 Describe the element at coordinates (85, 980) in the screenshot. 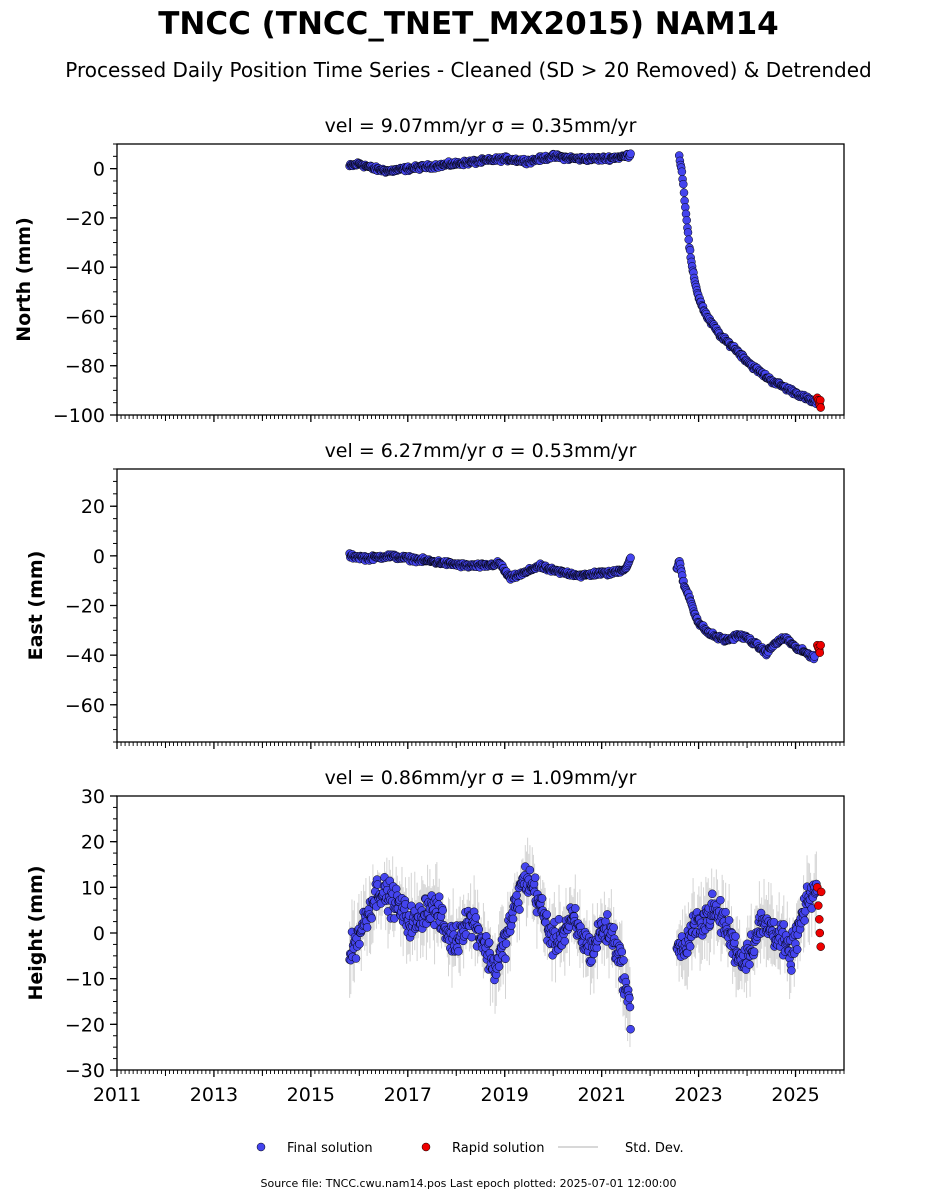

I see `y-tick-label: −10` at that location.